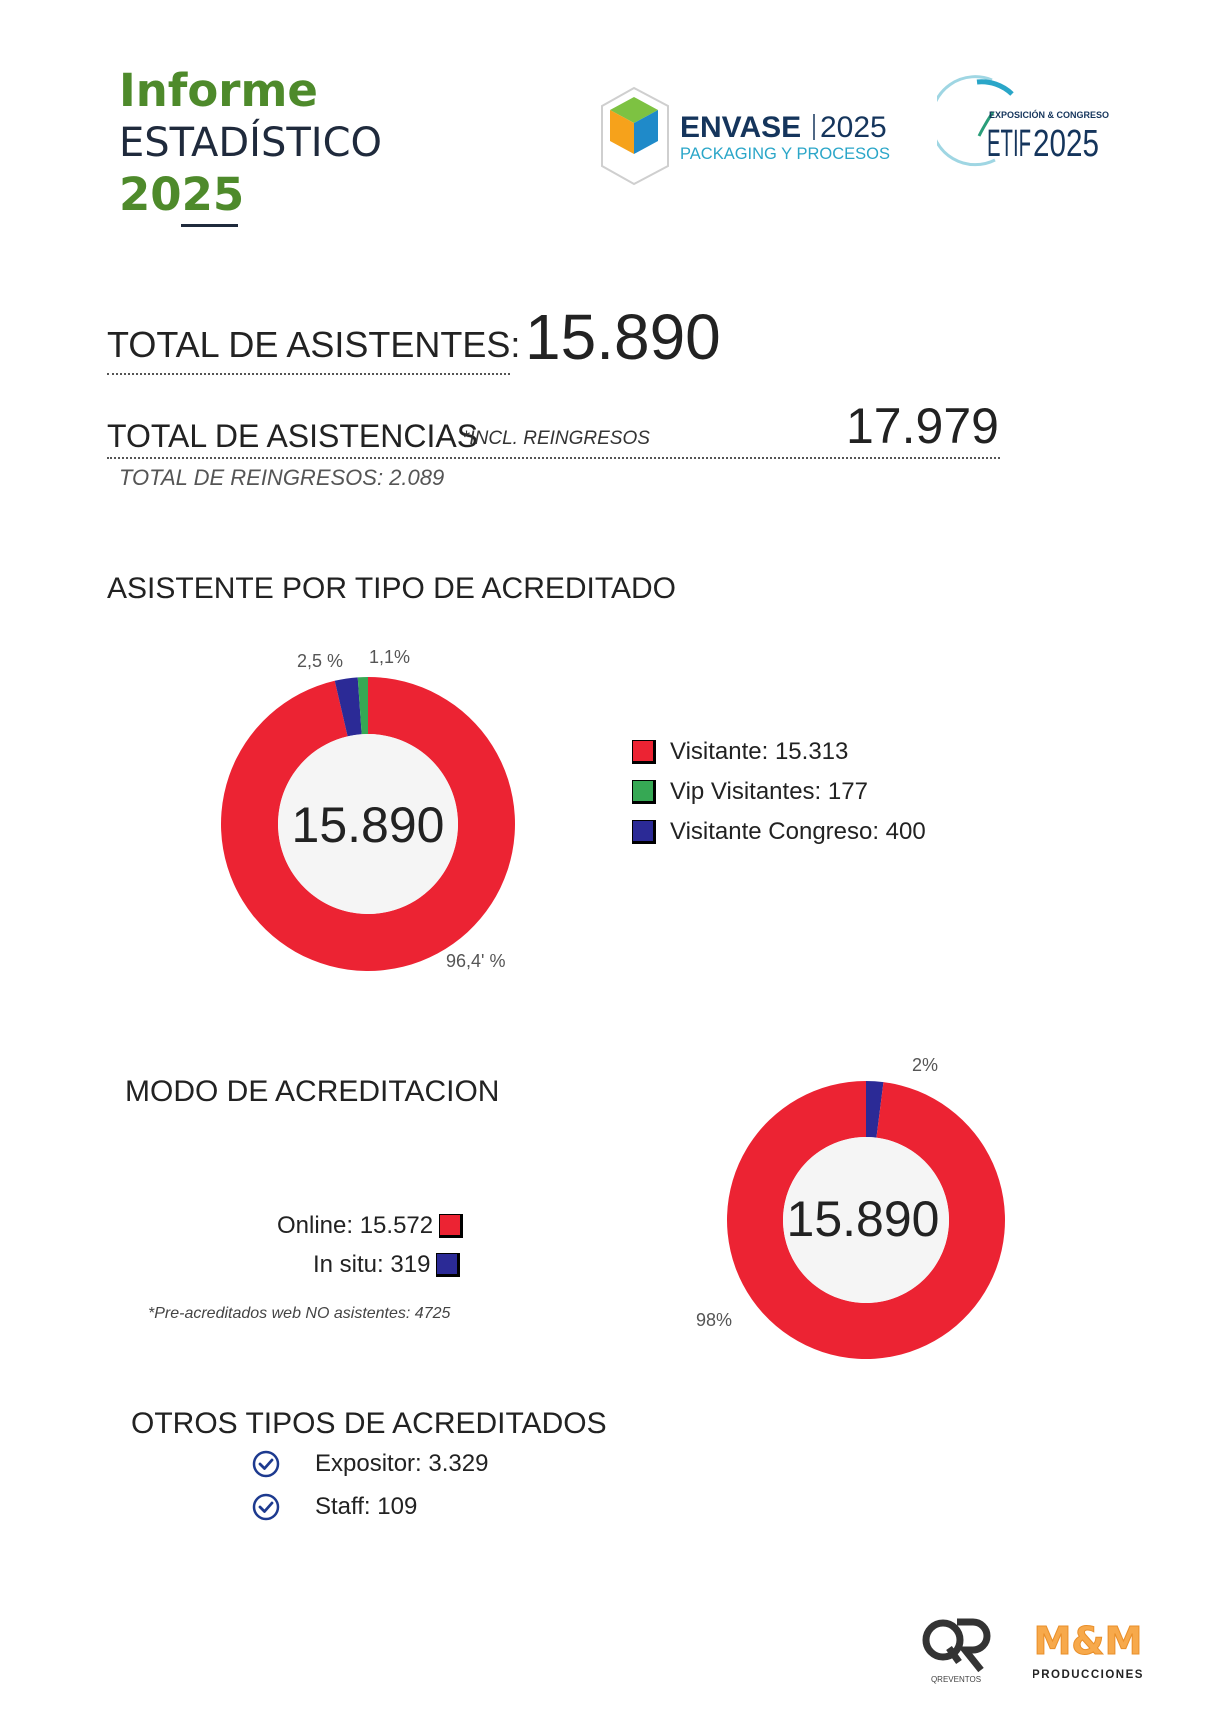 This screenshot has width=1210, height=1711. What do you see at coordinates (956, 1679) in the screenshot?
I see `qreventos-text: QREVENTOS` at bounding box center [956, 1679].